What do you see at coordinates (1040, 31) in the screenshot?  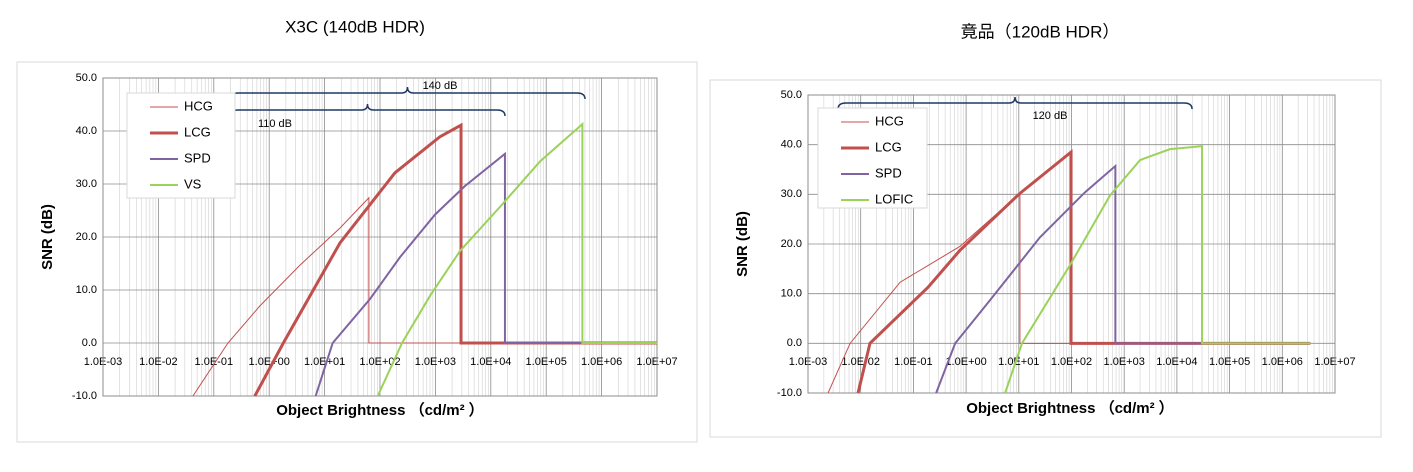 I see `chart-title: 竟品（120dB HDR）` at bounding box center [1040, 31].